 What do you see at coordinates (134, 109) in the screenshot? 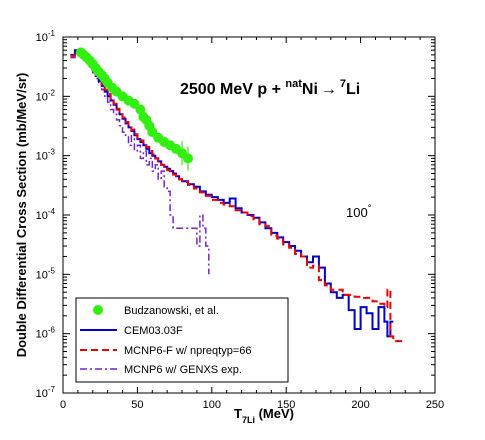
I see `marker-layer` at bounding box center [134, 109].